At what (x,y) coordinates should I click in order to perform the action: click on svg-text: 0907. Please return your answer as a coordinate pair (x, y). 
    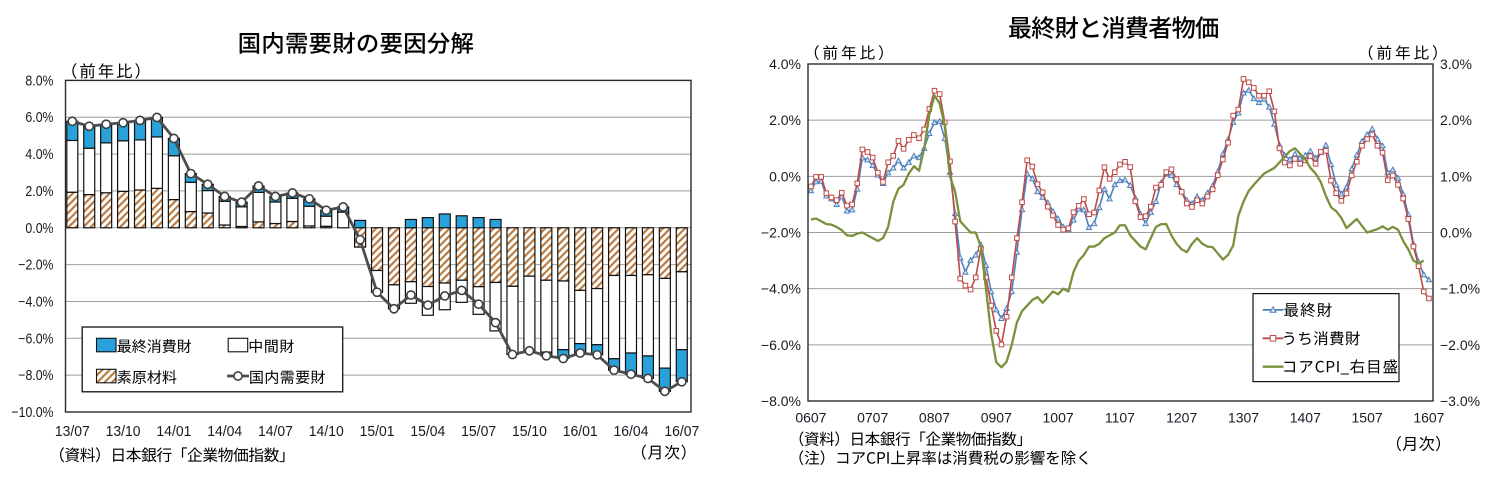
    Looking at the image, I should click on (996, 418).